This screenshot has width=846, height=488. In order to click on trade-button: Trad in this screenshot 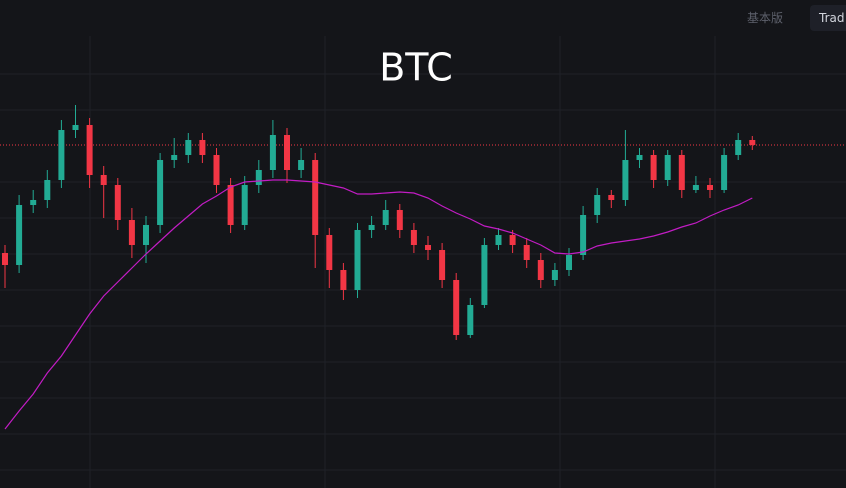, I will do `click(828, 18)`.